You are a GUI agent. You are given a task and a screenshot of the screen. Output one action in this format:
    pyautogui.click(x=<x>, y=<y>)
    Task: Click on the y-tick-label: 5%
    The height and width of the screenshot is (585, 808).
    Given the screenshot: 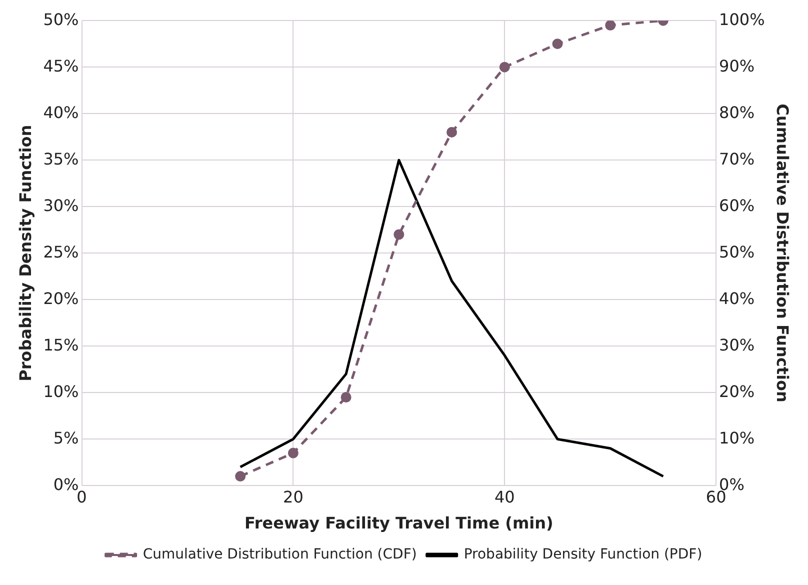 What is the action you would take?
    pyautogui.click(x=66, y=438)
    